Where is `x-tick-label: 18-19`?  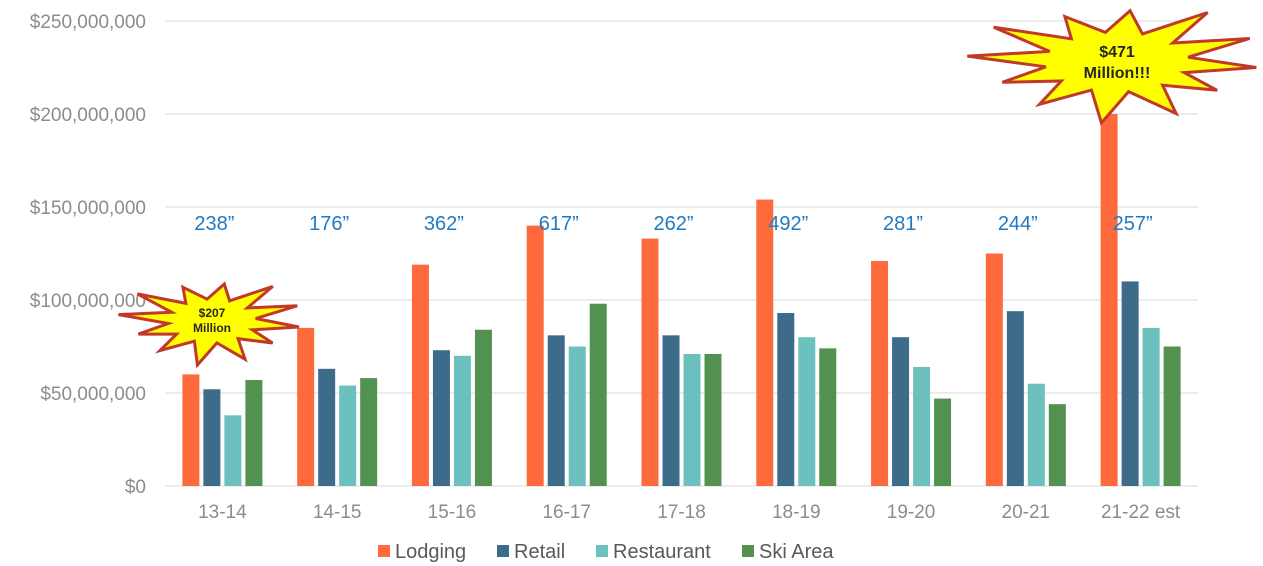 x-tick-label: 18-19 is located at coordinates (796, 512).